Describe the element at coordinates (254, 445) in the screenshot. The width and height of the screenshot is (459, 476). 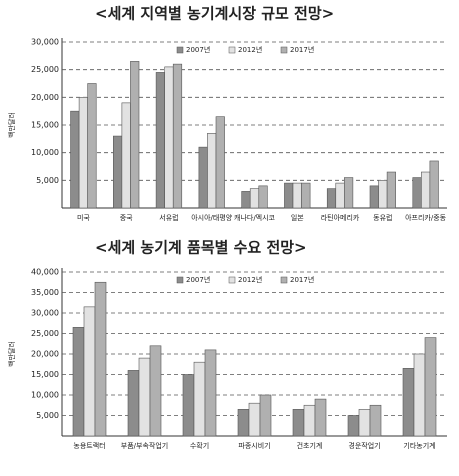
I see `x-tick-label: 파종시비기` at that location.